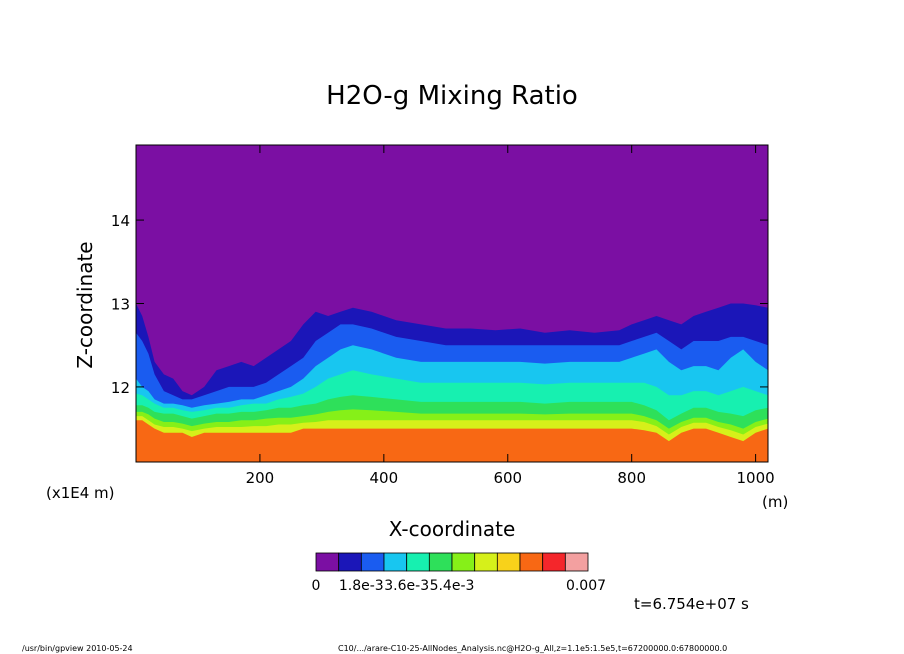 This screenshot has height=654, width=904. What do you see at coordinates (80, 493) in the screenshot?
I see `y-axis-scale-note: (x1E4 m)` at bounding box center [80, 493].